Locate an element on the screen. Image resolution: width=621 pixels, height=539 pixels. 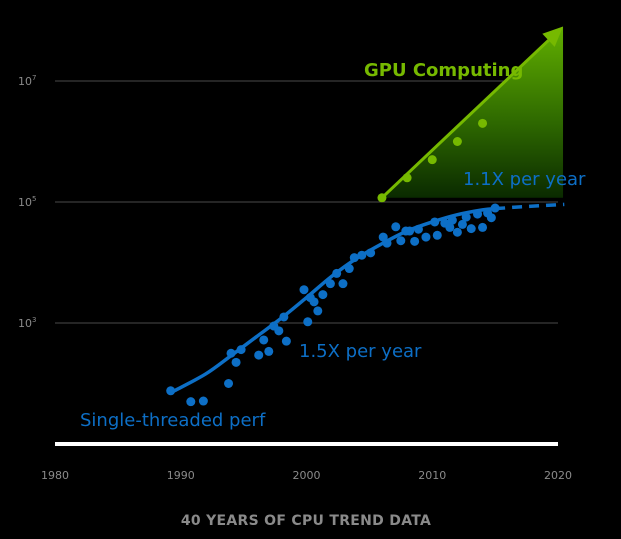
gpu-rate-label: 1.1X per year is located at coordinates (524, 179).